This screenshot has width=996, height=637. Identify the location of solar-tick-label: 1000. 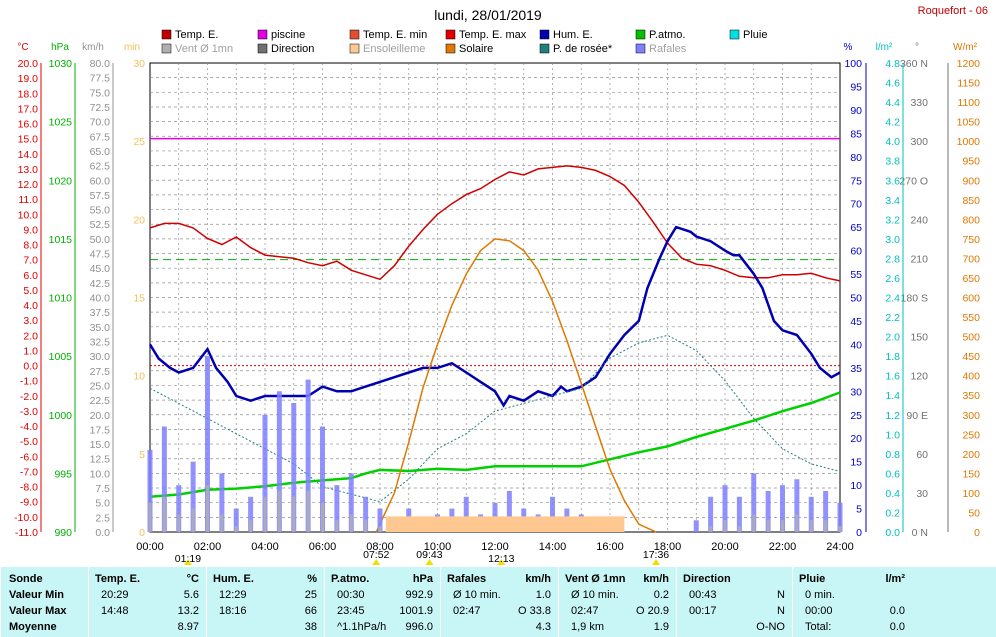
(969, 142).